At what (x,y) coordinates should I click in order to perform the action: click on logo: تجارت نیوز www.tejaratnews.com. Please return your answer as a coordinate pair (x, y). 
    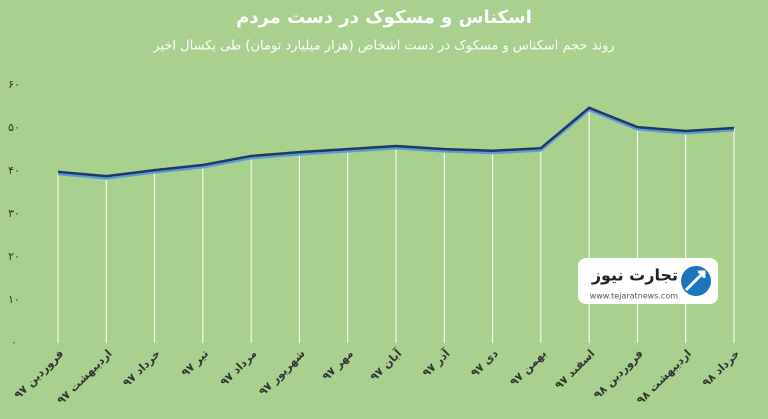
    Looking at the image, I should click on (648, 281).